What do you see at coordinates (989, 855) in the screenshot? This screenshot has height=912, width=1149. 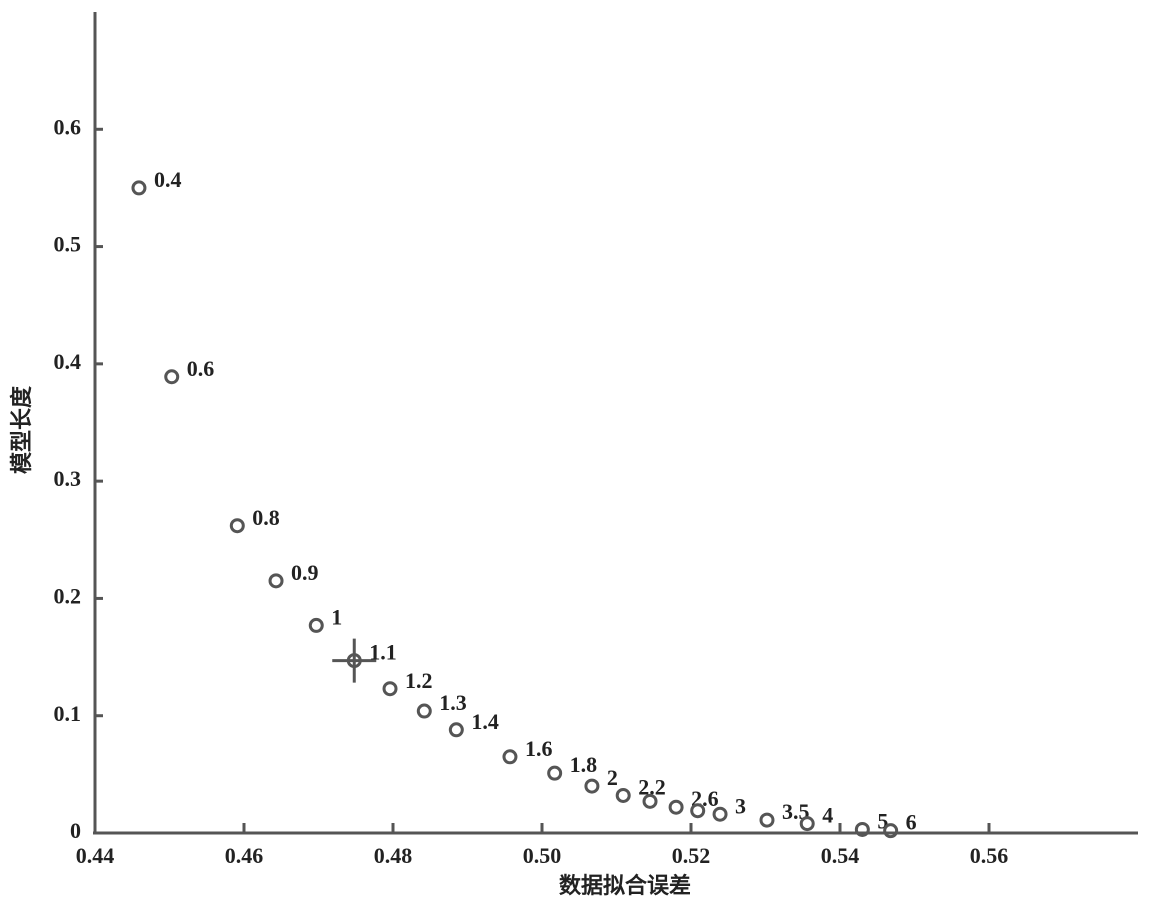 I see `x-tick-label: 0.56` at bounding box center [989, 855].